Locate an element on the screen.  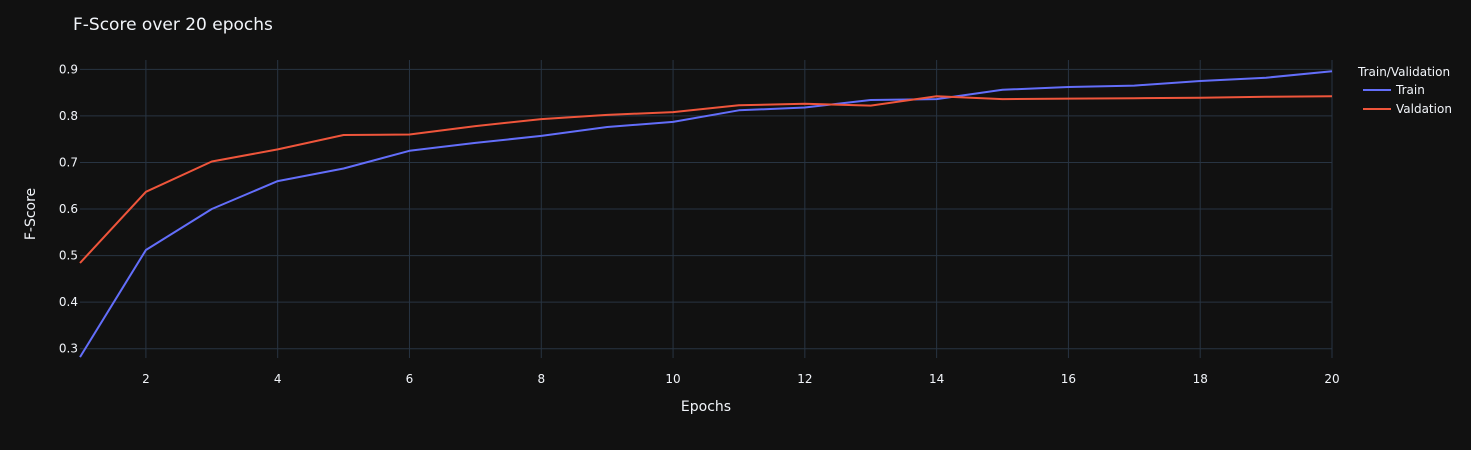
legend-title: Train/Validation is located at coordinates (1403, 72).